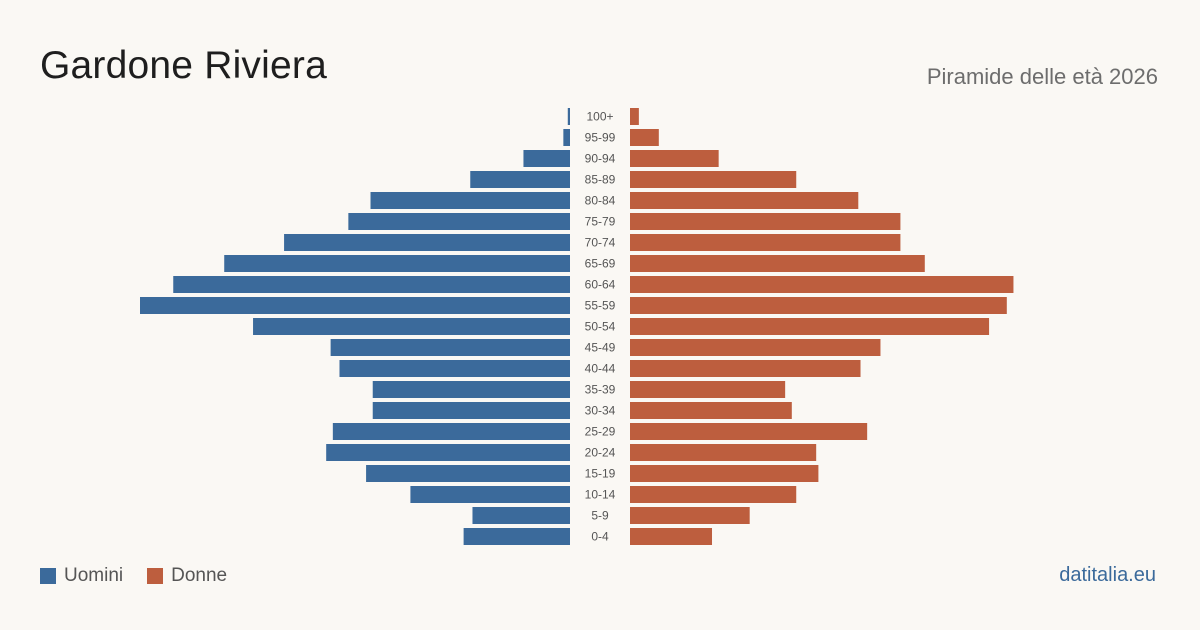  What do you see at coordinates (183, 65) in the screenshot?
I see `page-title: Gardone Riviera` at bounding box center [183, 65].